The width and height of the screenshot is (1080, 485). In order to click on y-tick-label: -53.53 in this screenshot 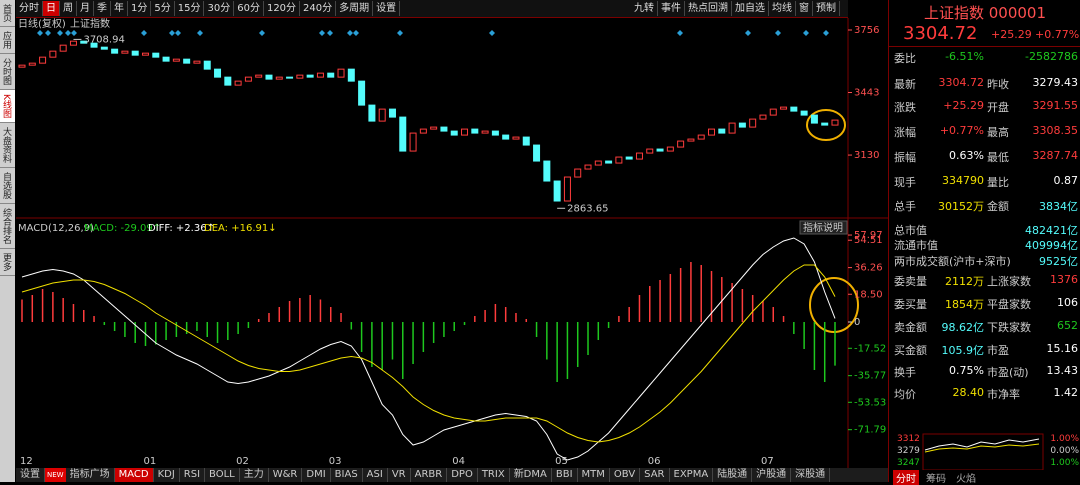, I will do `click(870, 402)`.